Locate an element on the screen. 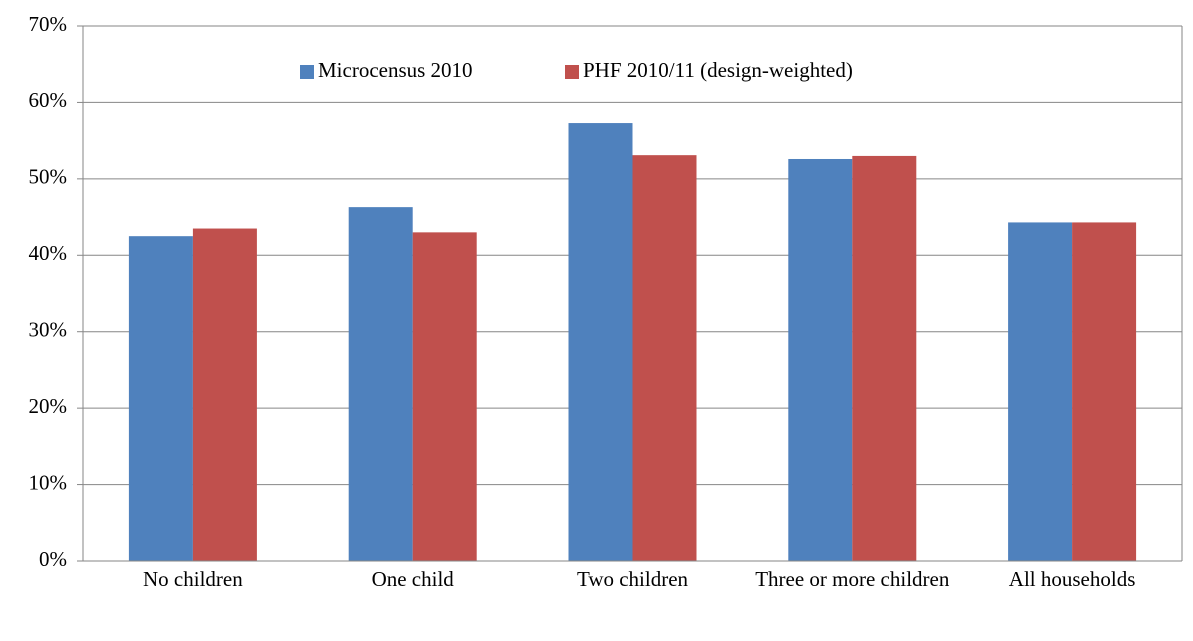 This screenshot has height=641, width=1193. y-tick-label: 0% is located at coordinates (53, 559).